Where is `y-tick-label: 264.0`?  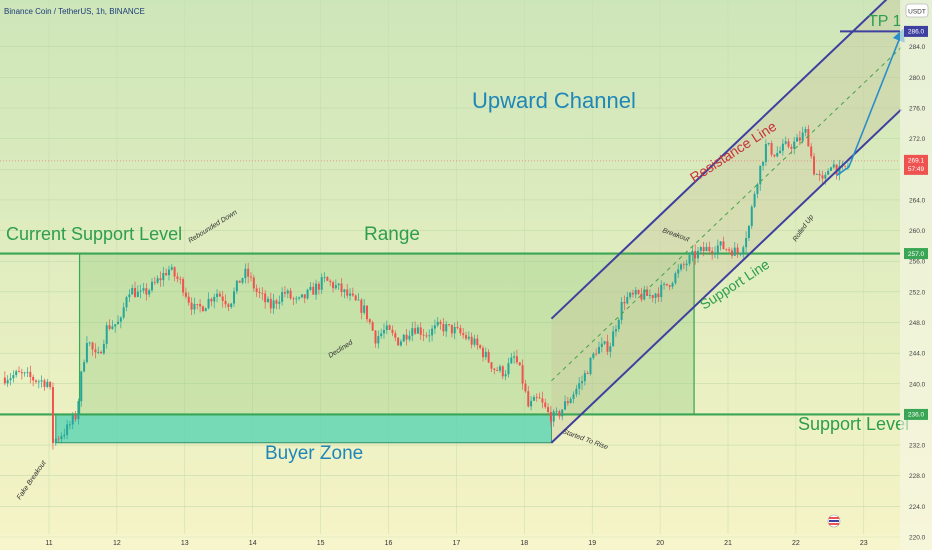
y-tick-label: 264.0 is located at coordinates (917, 200).